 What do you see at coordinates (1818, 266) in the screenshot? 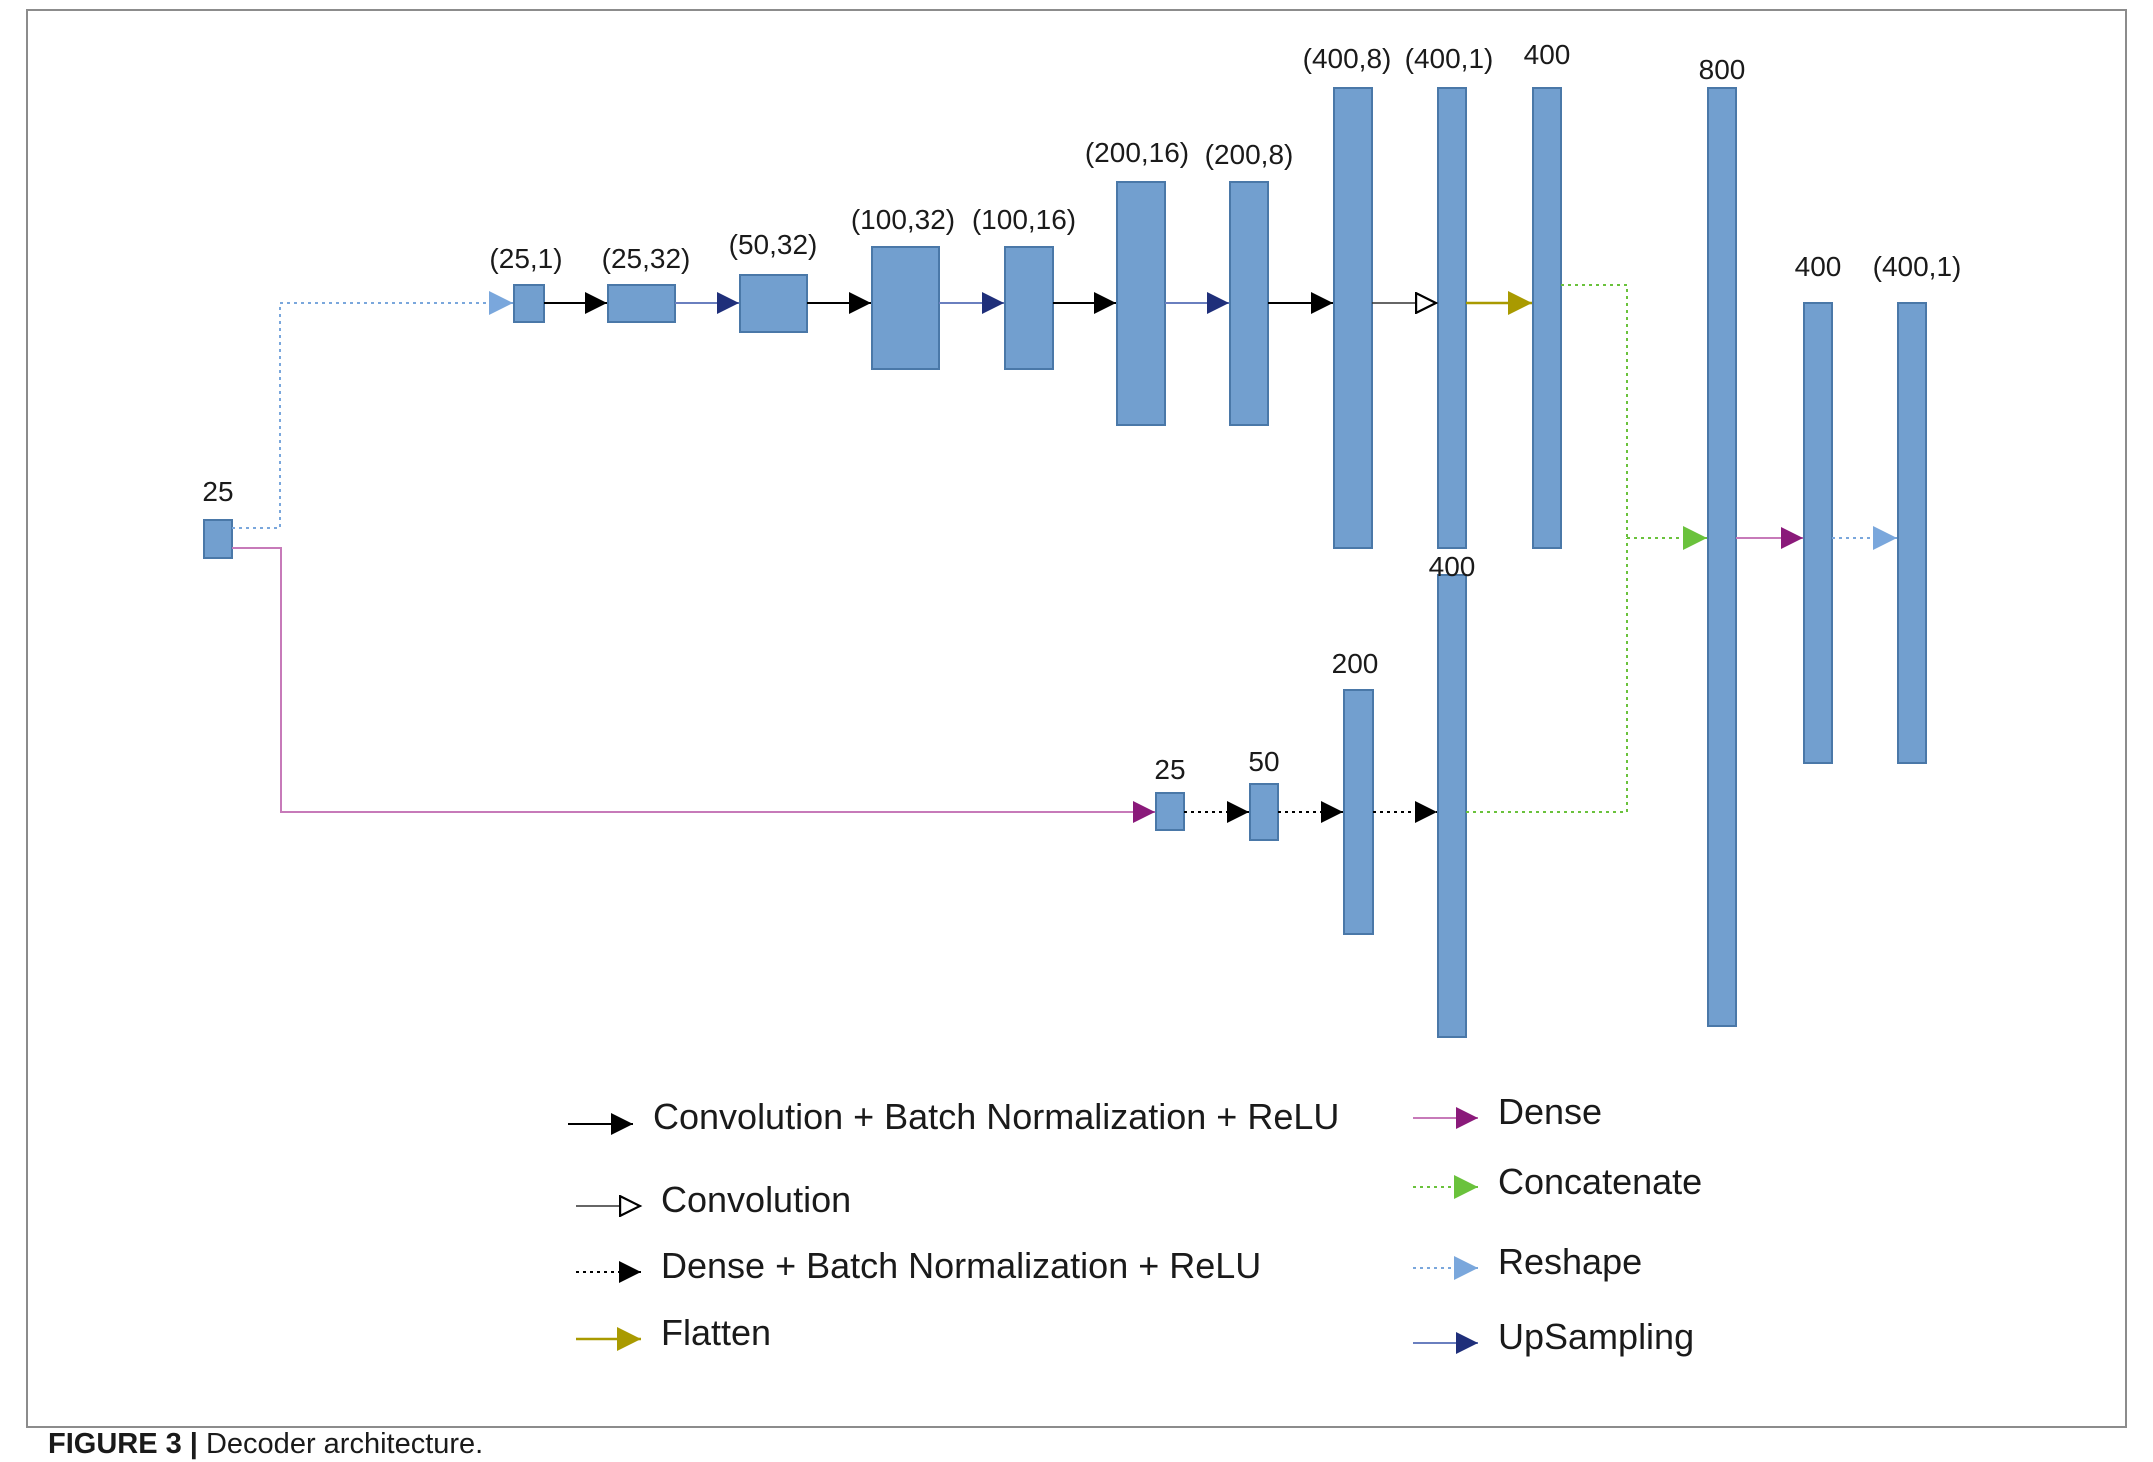
I see `label-400-merge: 400` at bounding box center [1818, 266].